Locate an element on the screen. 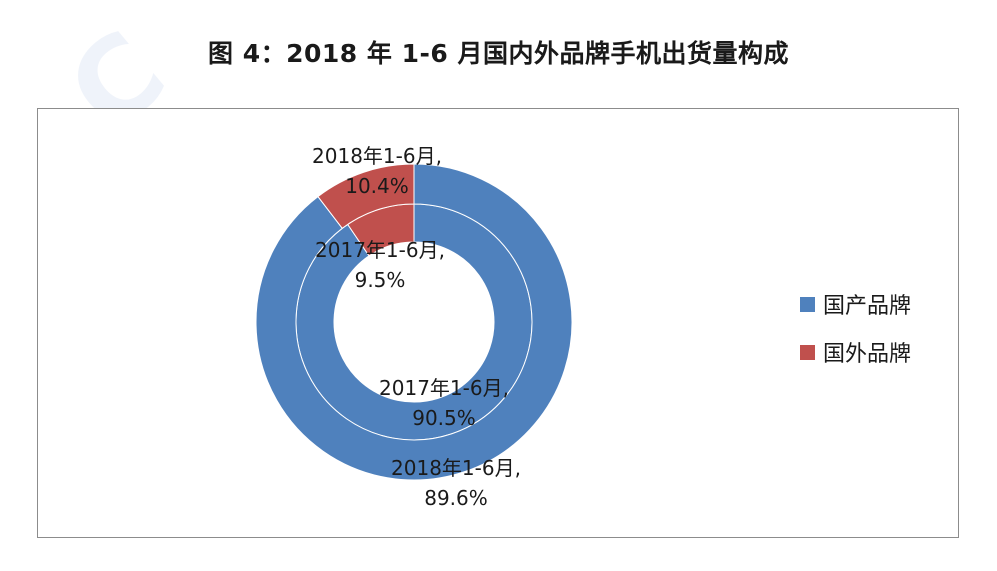 This screenshot has width=997, height=571. legend-item-domestic: 国产品牌 is located at coordinates (855, 304).